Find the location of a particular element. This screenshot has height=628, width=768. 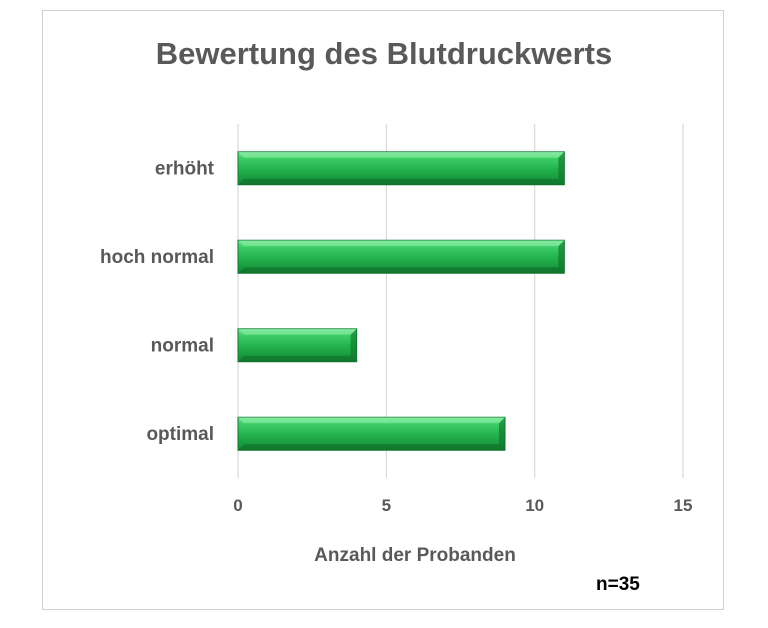

category-label: hoch normal is located at coordinates (157, 257).